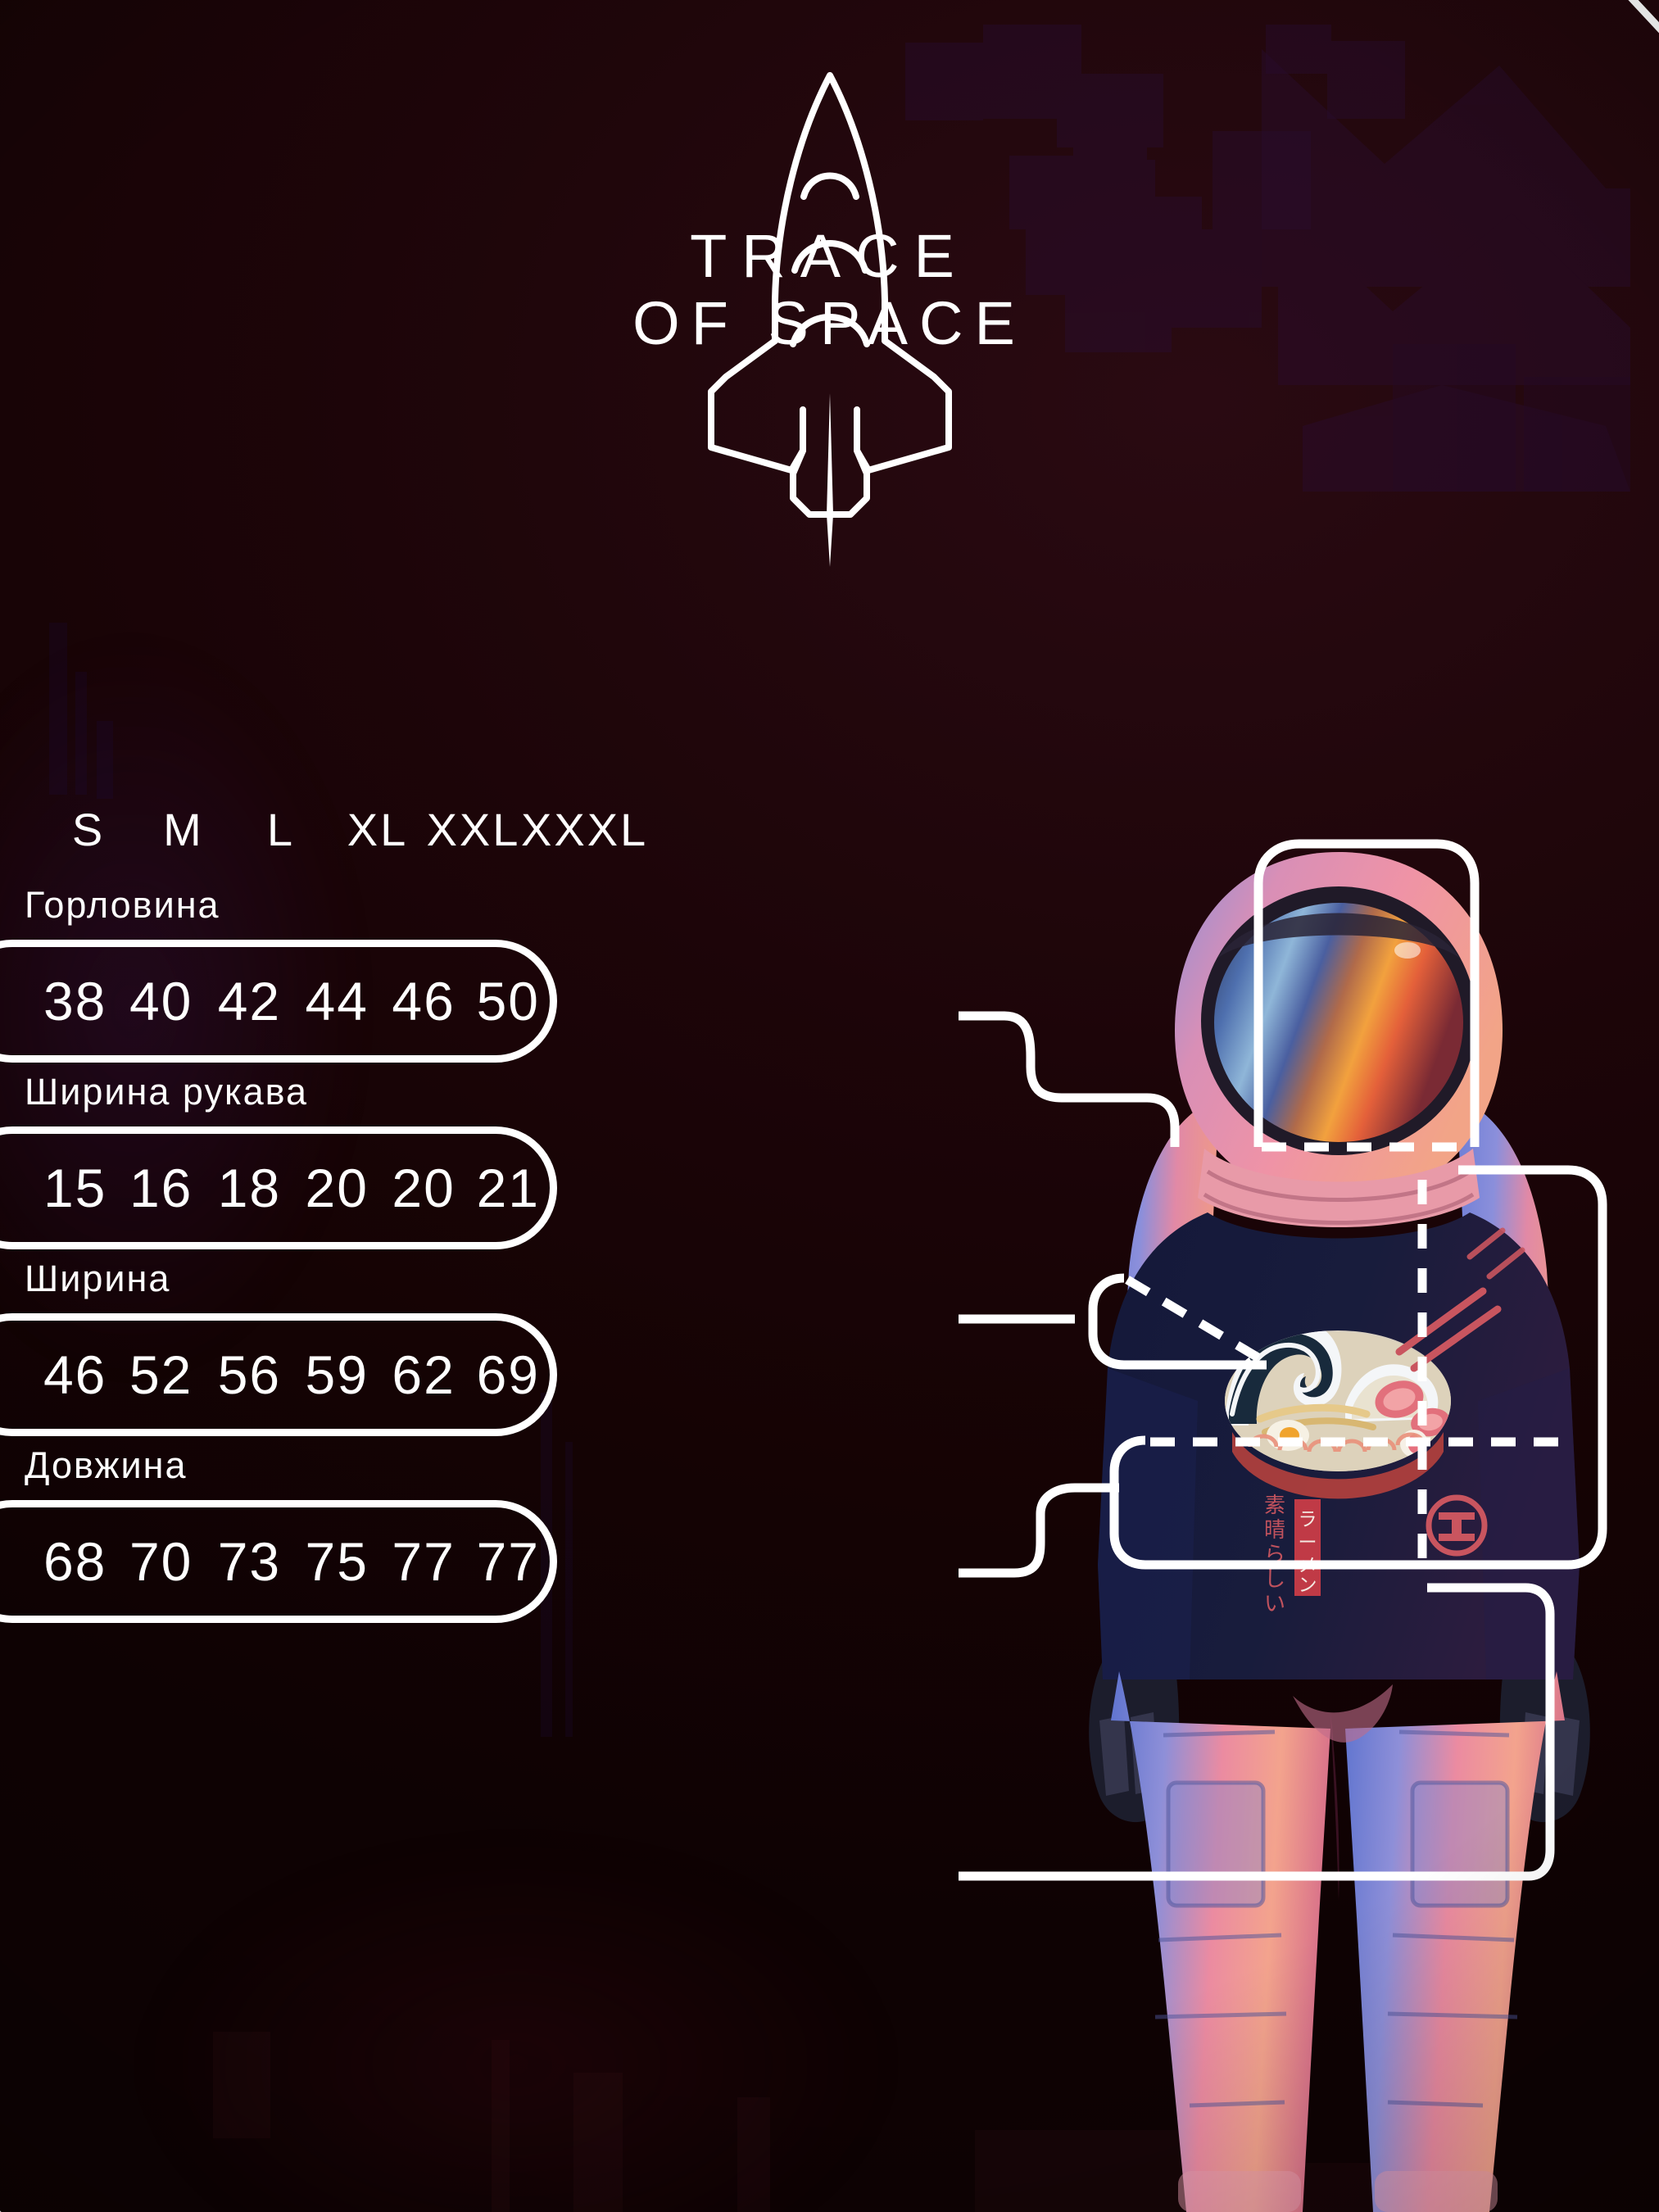  What do you see at coordinates (161, 1374) in the screenshot?
I see `value-width-m: 52` at bounding box center [161, 1374].